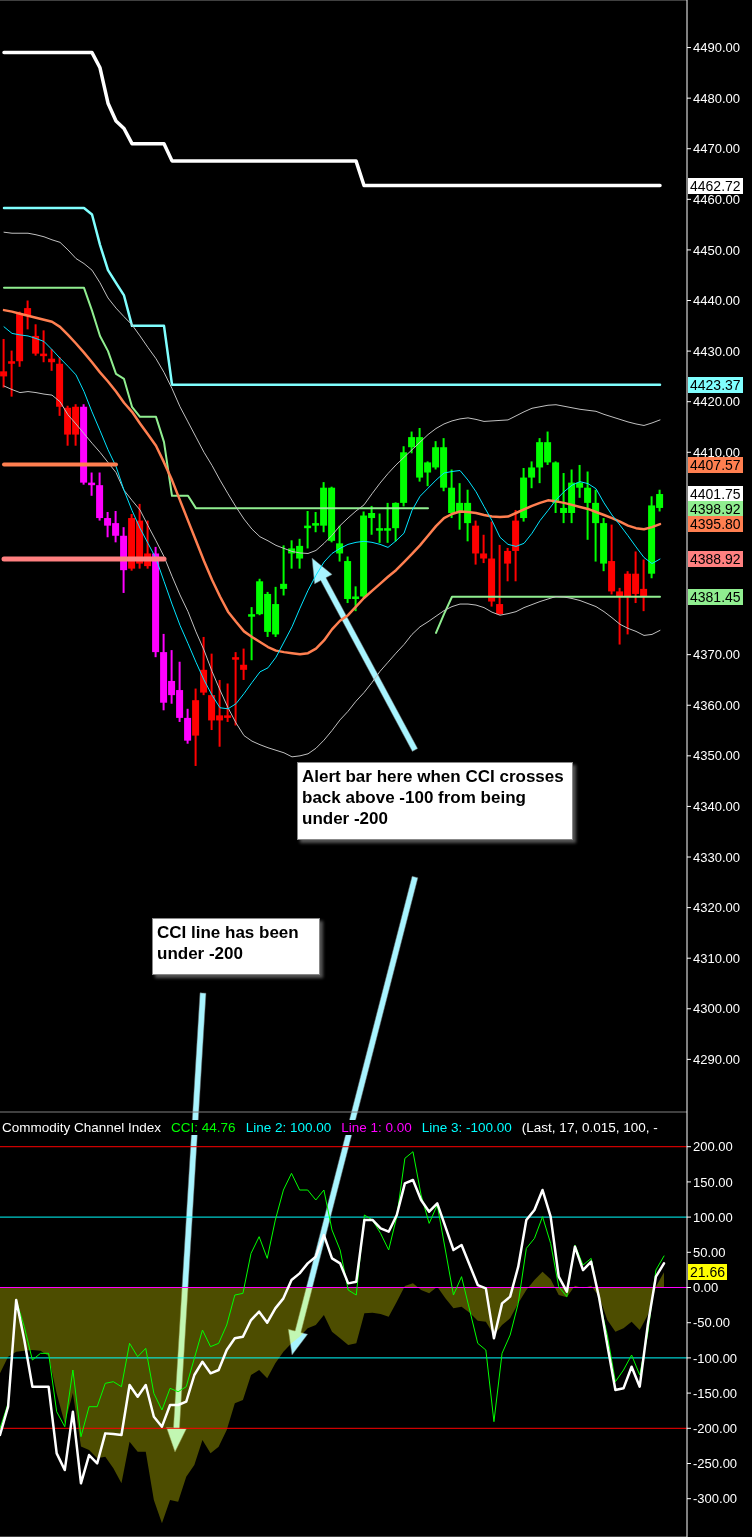 This screenshot has width=752, height=1537. I want to click on y-tick-label: 4350.00, so click(716, 756).